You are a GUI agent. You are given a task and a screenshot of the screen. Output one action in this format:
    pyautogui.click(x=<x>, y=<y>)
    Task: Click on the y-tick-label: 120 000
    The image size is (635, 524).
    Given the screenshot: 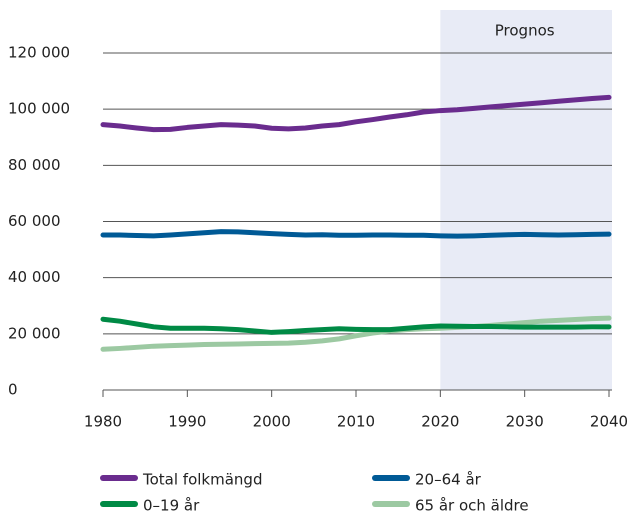 What is the action you would take?
    pyautogui.click(x=39, y=53)
    